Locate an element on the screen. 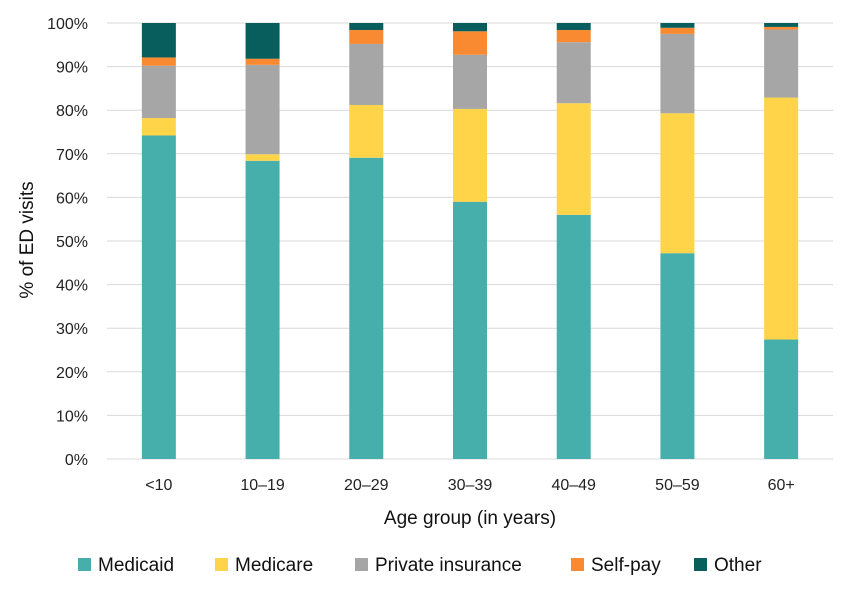 Image resolution: width=850 pixels, height=600 pixels. x-axis-title: Age group (in years) is located at coordinates (470, 518).